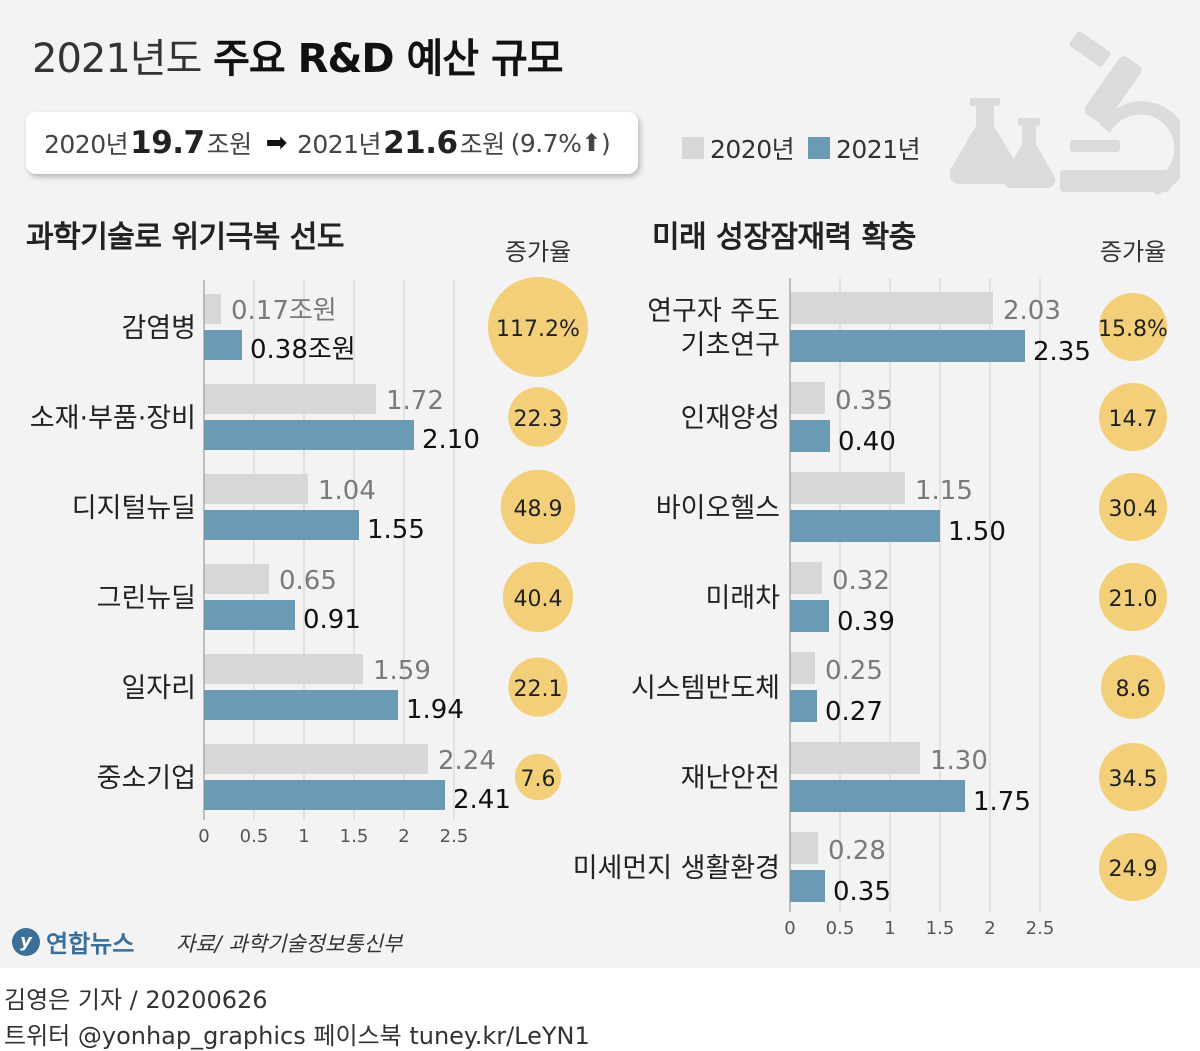 This screenshot has width=1200, height=1051. Describe the element at coordinates (718, 508) in the screenshot. I see `category-label: 바이오헬스` at that location.